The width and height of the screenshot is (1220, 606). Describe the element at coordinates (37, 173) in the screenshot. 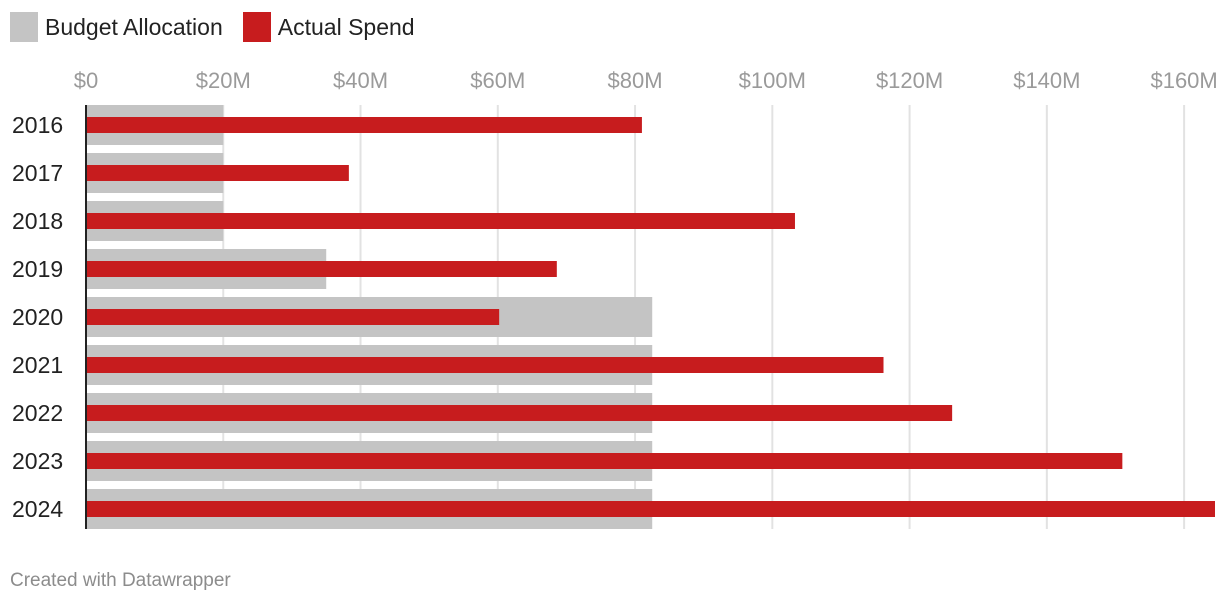

I see `y-tick-label: 2017` at that location.